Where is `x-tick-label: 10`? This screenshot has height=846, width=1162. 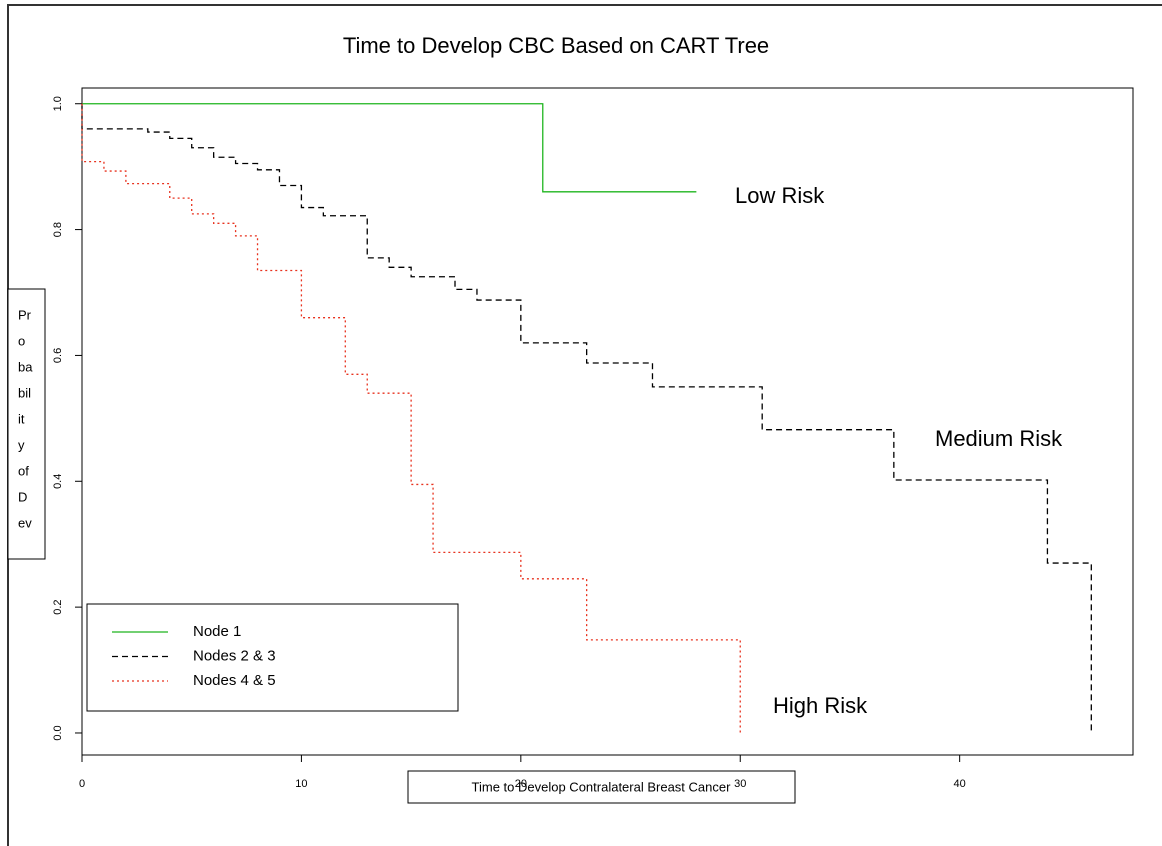
x-tick-label: 10 is located at coordinates (301, 784).